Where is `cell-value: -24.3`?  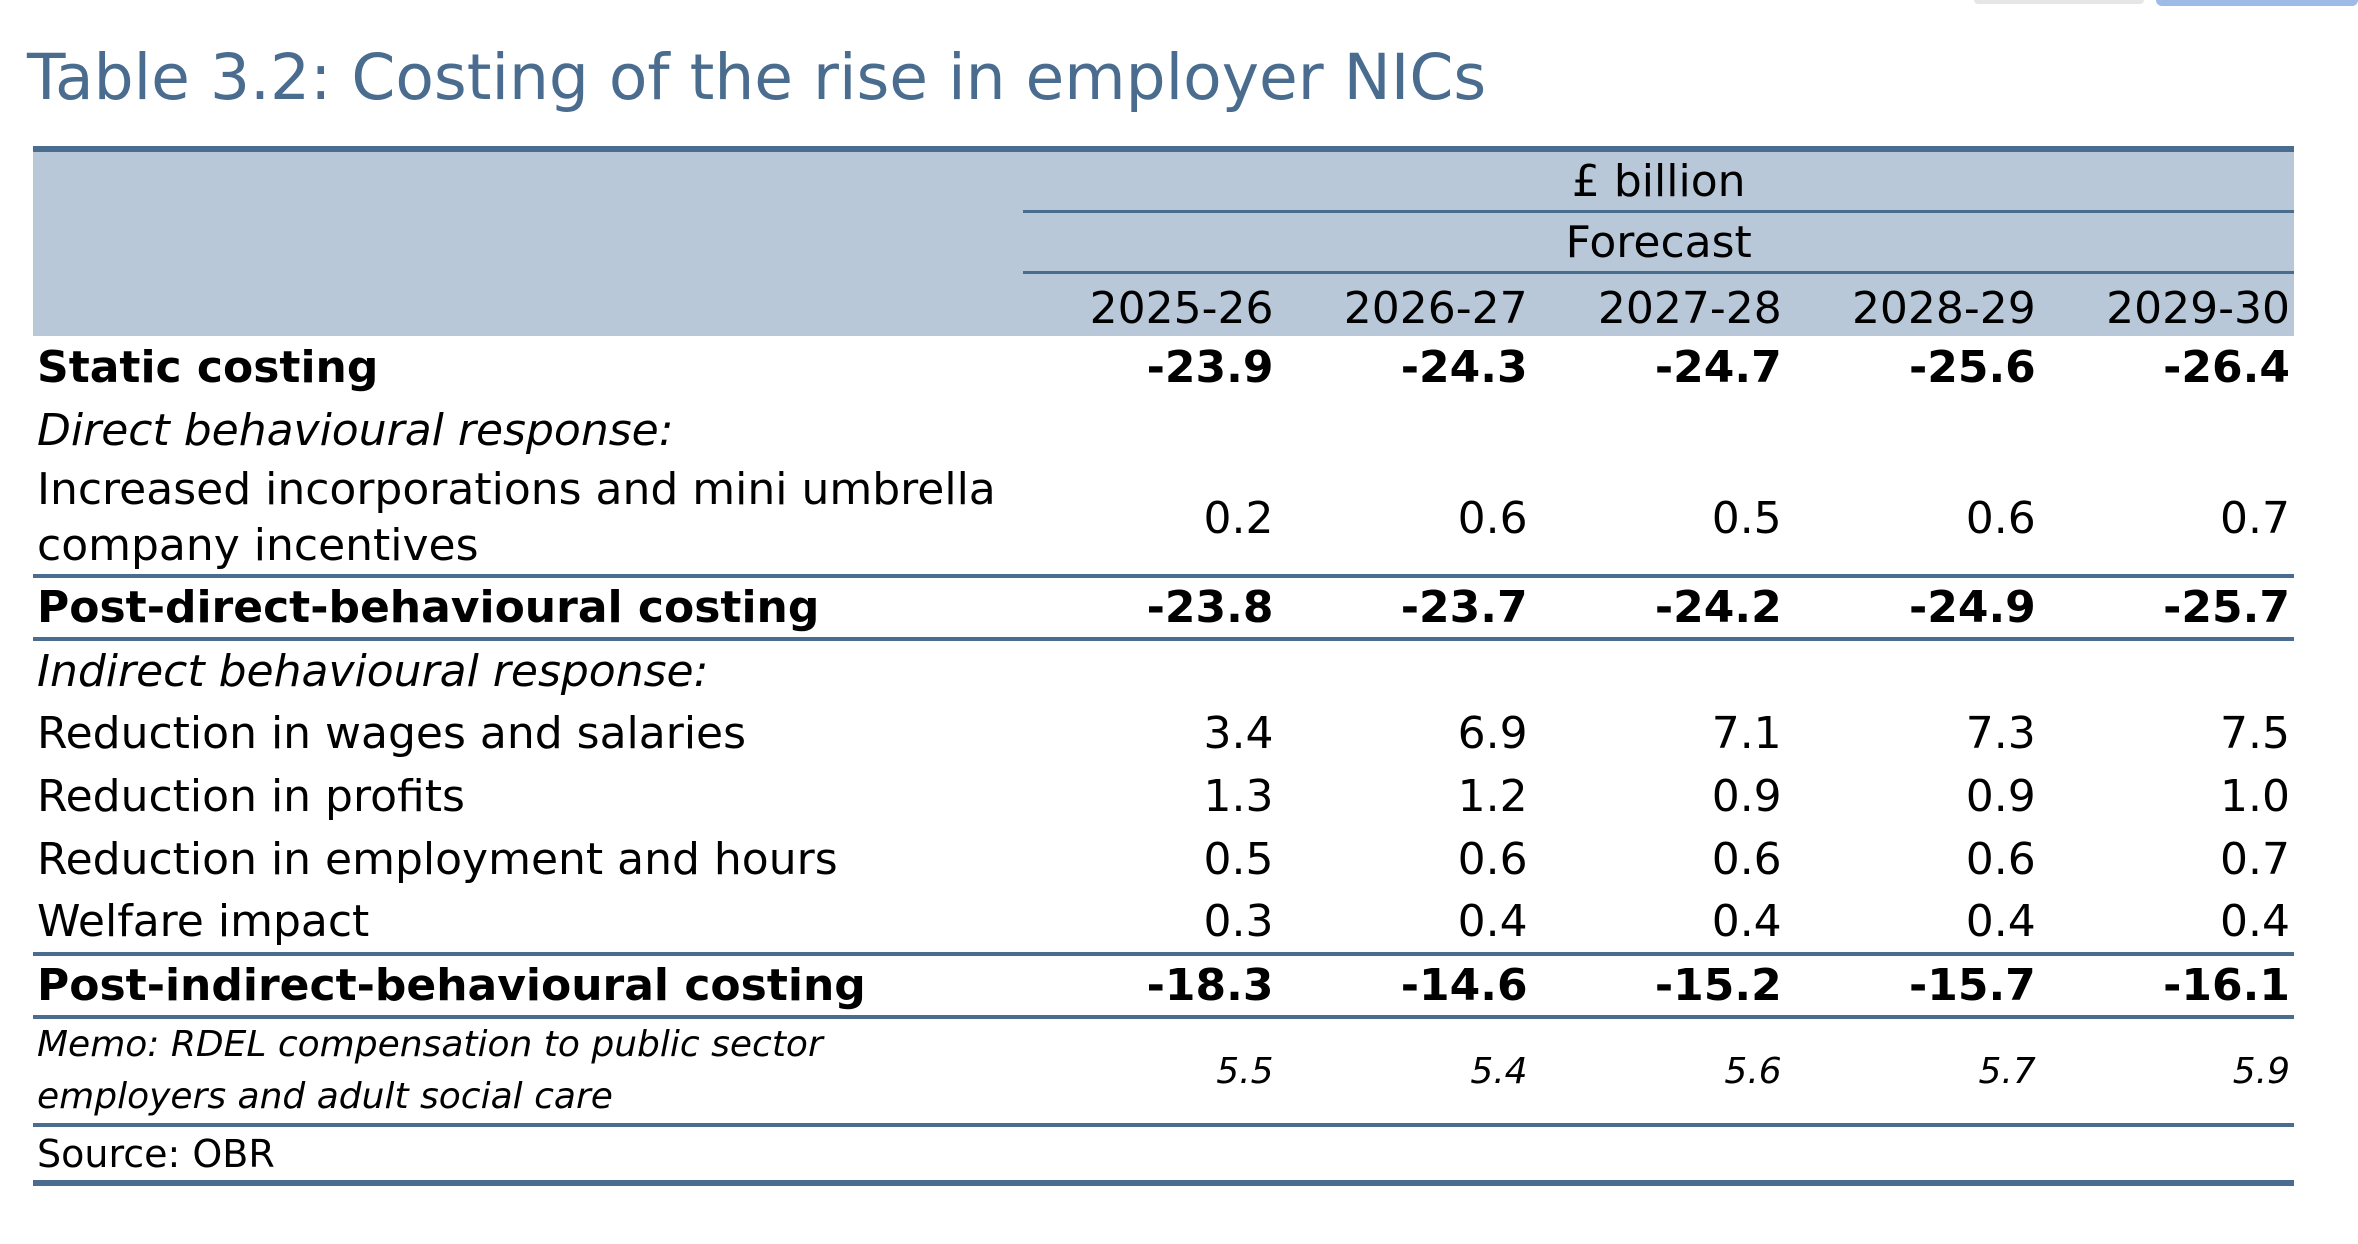 cell-value: -24.3 is located at coordinates (1464, 367).